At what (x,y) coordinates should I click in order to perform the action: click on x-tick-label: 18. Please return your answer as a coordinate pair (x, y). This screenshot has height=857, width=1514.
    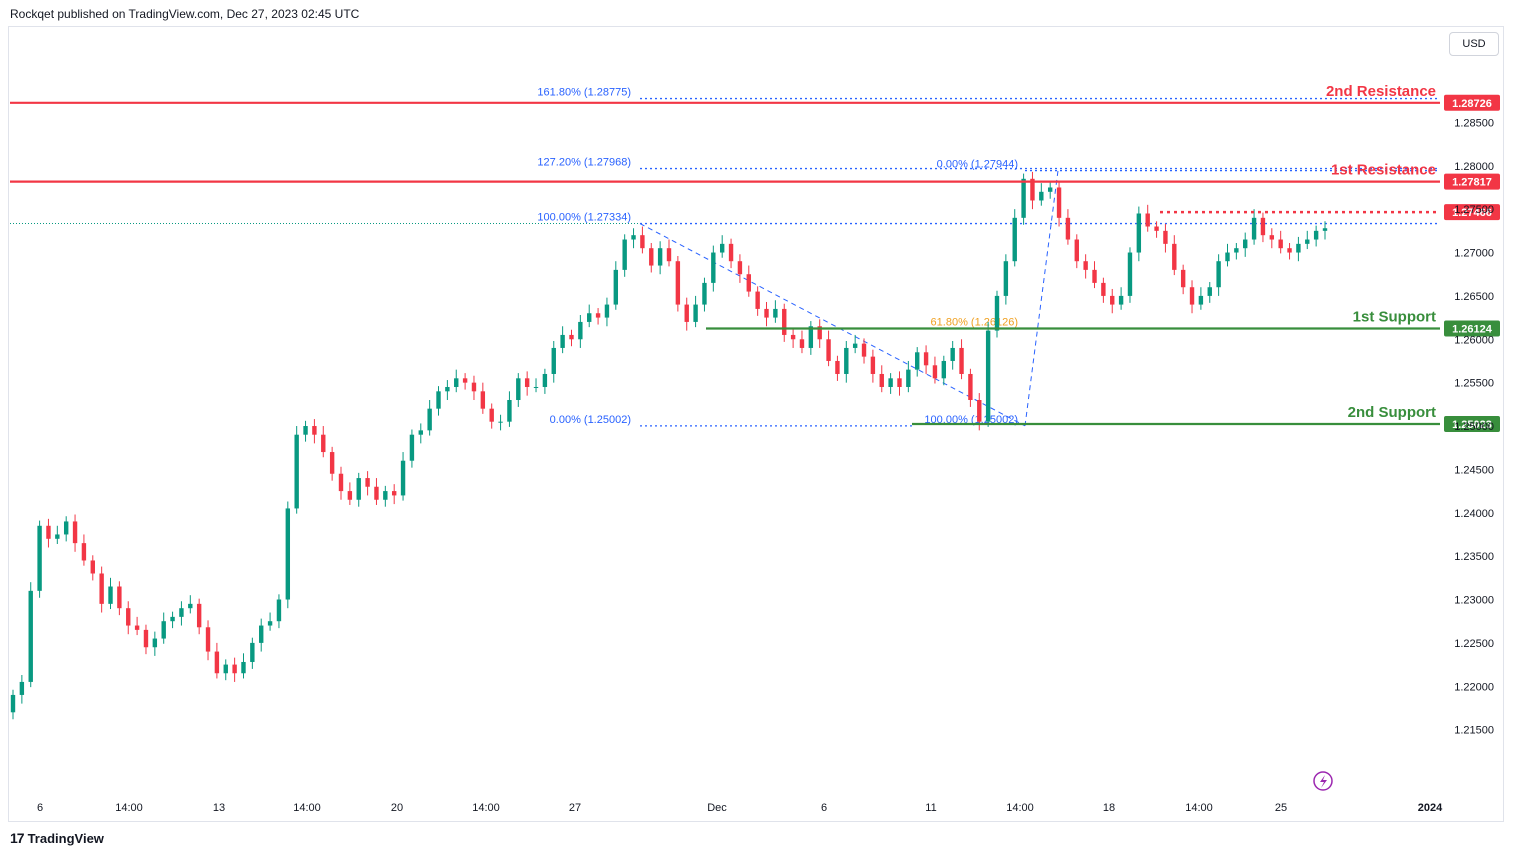
    Looking at the image, I should click on (1109, 808).